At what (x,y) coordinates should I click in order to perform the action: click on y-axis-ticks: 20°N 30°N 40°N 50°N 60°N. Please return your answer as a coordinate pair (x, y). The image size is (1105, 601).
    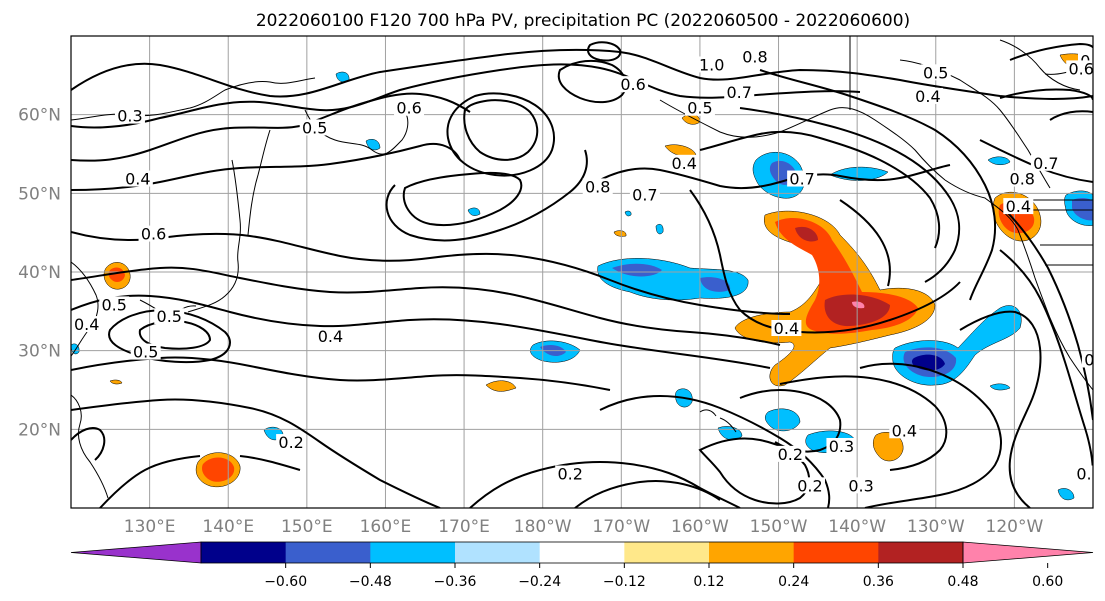
    Looking at the image, I should click on (39, 273).